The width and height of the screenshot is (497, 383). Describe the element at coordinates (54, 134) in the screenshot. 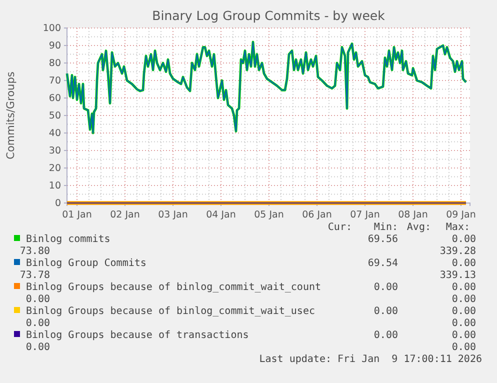

I see `y-tick-label: 40` at that location.